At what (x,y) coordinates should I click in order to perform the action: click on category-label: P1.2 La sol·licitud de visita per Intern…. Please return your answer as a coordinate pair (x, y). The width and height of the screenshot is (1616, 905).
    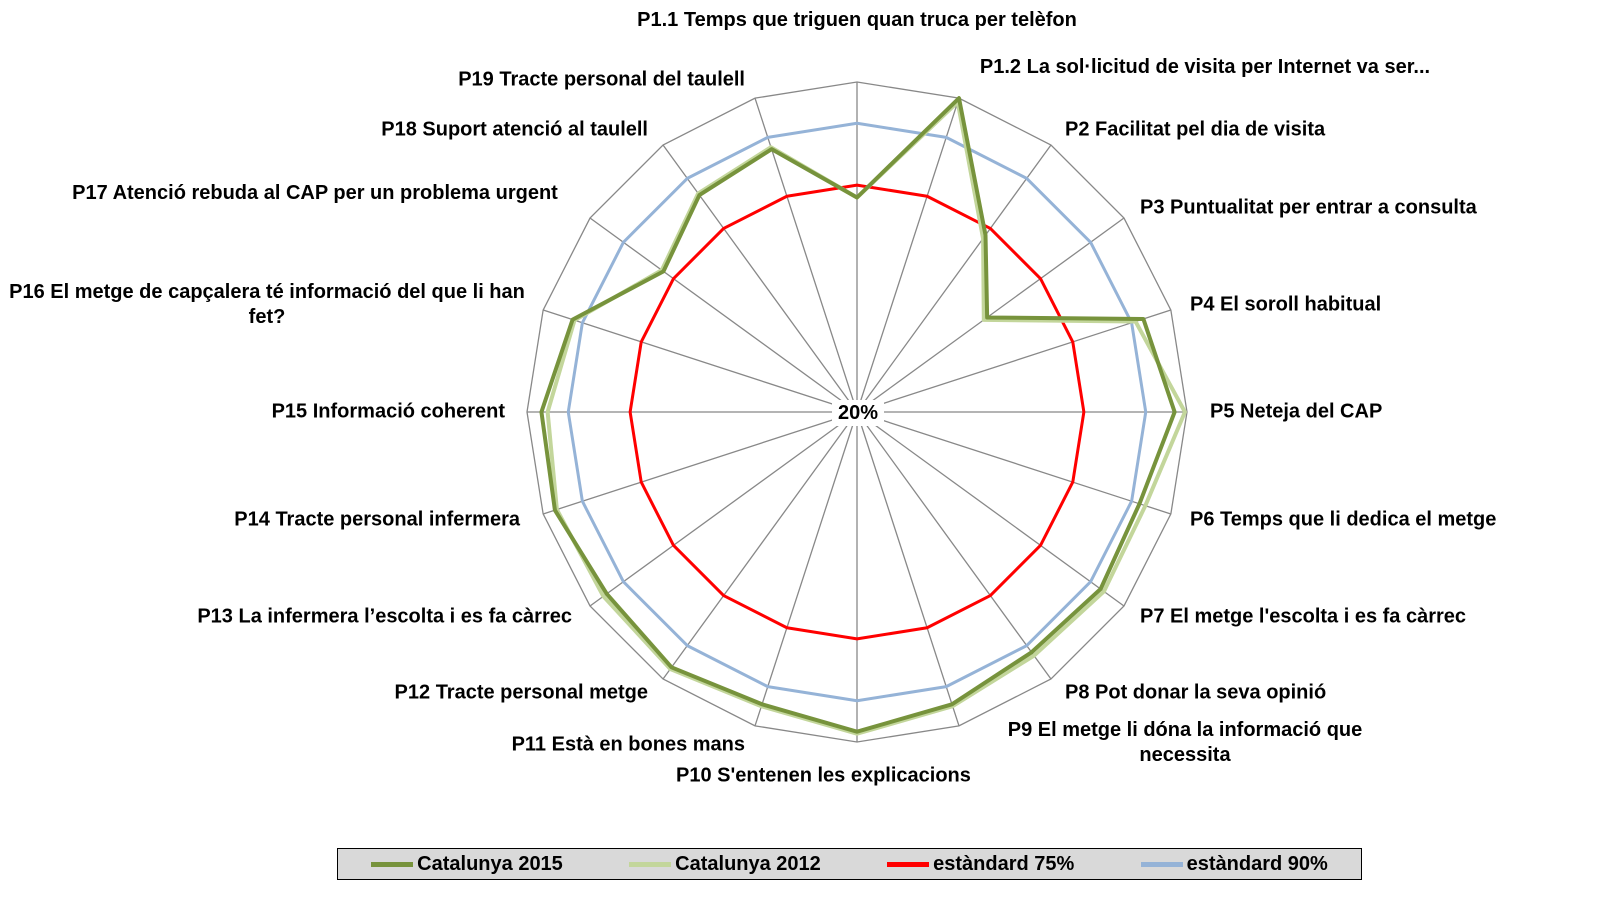
    Looking at the image, I should click on (1205, 67).